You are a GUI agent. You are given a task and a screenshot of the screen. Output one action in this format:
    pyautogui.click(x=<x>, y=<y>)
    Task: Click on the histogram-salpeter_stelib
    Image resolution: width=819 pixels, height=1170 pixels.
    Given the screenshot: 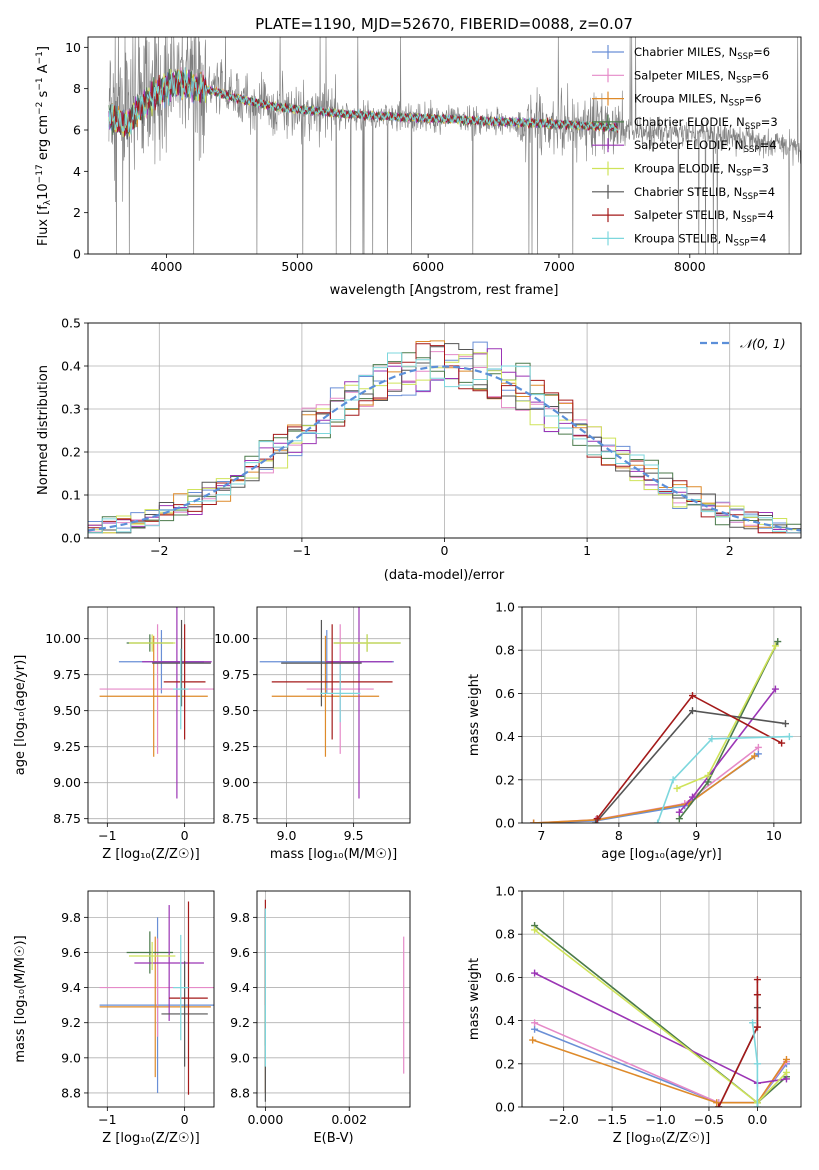 What is the action you would take?
    pyautogui.click(x=444, y=438)
    